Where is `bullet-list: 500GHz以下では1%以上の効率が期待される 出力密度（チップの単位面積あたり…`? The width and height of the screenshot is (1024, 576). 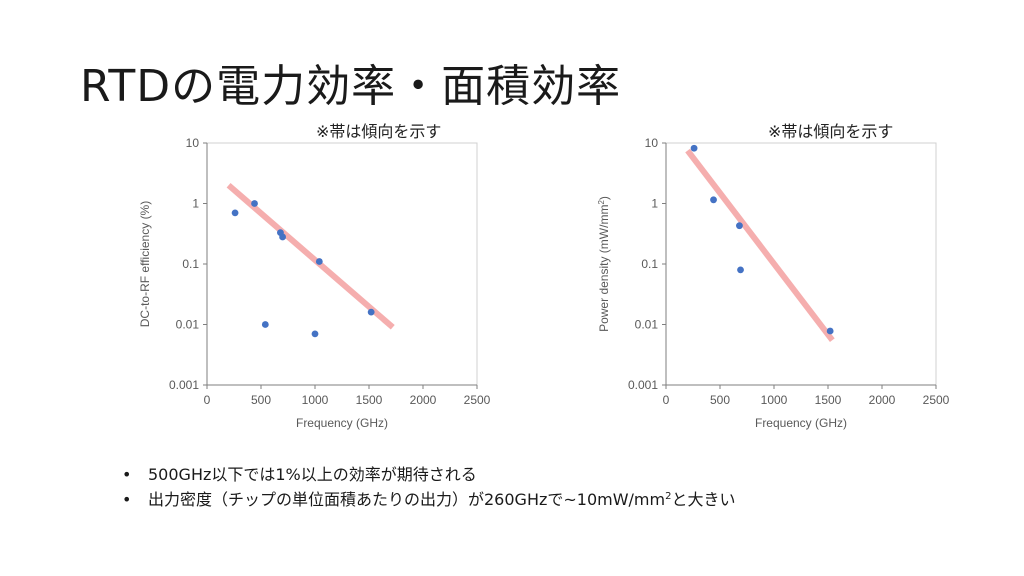 bullet-list: 500GHz以下では1%以上の効率が期待される 出力密度（チップの単位面積あたり… is located at coordinates (429, 487).